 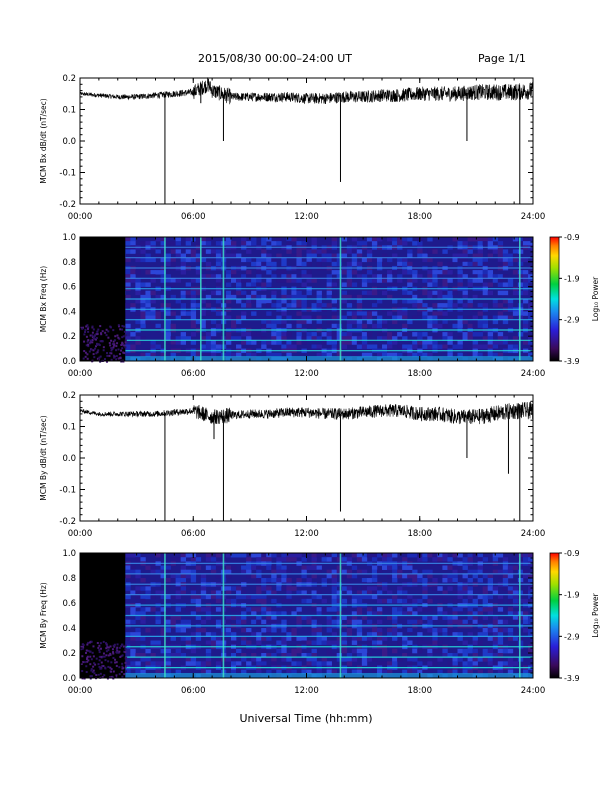 I want to click on colorbar-tick-label: -0.9, so click(x=572, y=553).